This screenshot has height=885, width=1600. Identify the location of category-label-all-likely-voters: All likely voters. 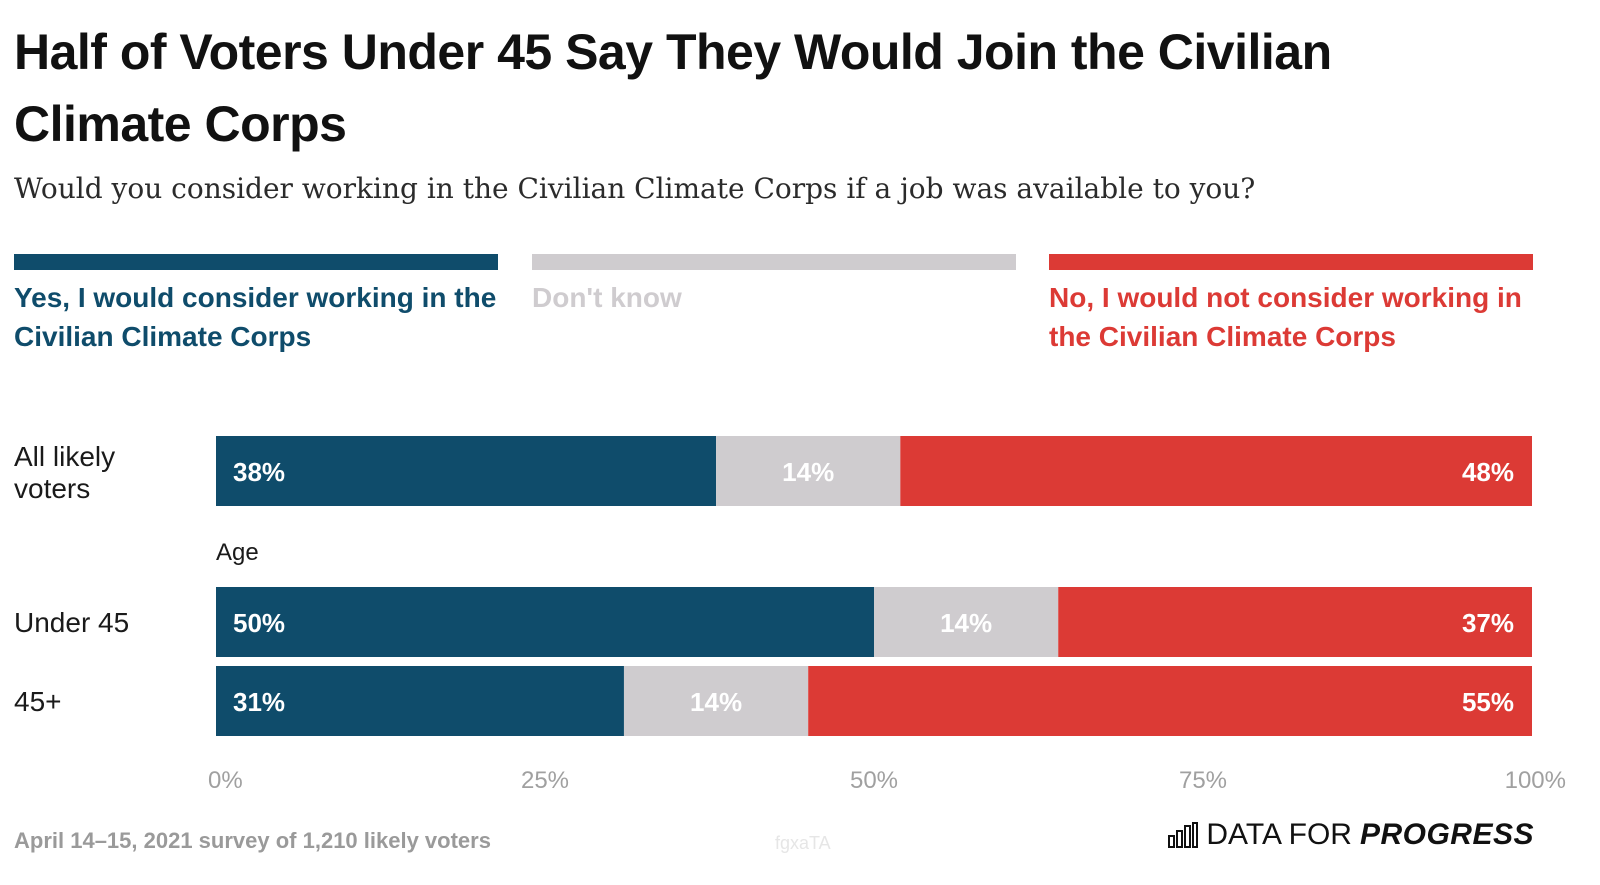
(64, 472).